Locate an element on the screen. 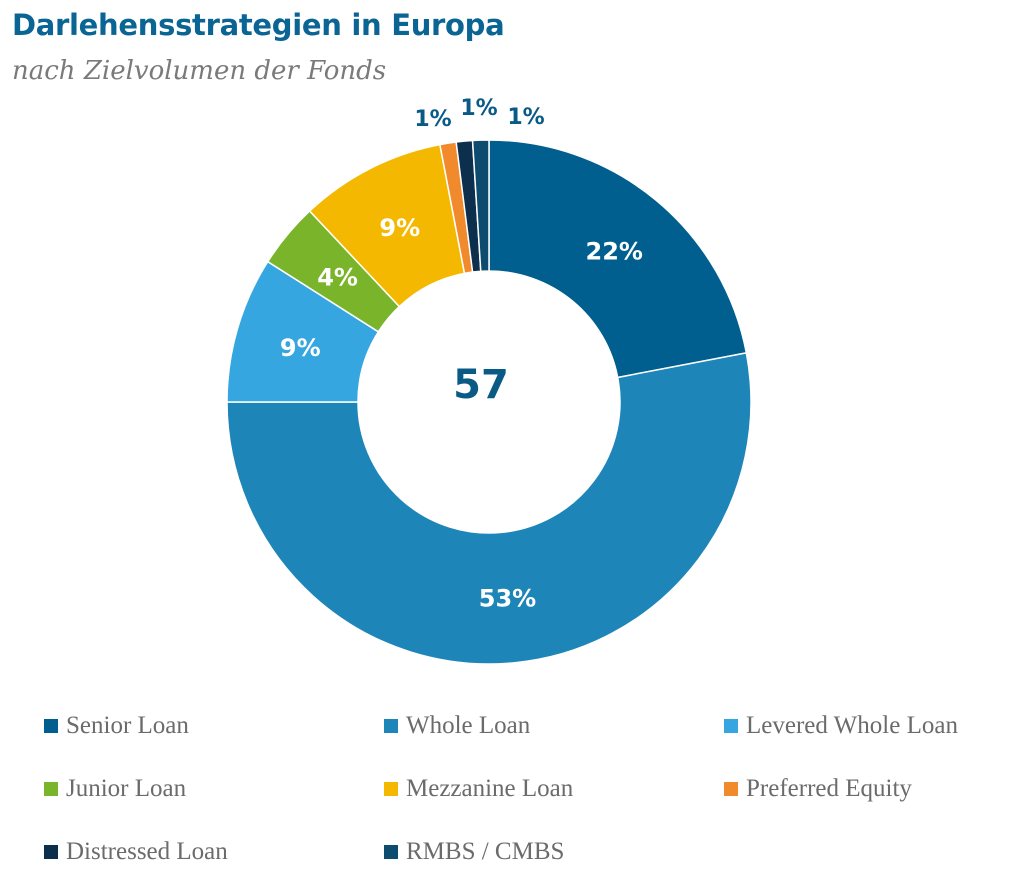 Image resolution: width=1024 pixels, height=895 pixels. legend-item: Preferred Equity is located at coordinates (869, 789).